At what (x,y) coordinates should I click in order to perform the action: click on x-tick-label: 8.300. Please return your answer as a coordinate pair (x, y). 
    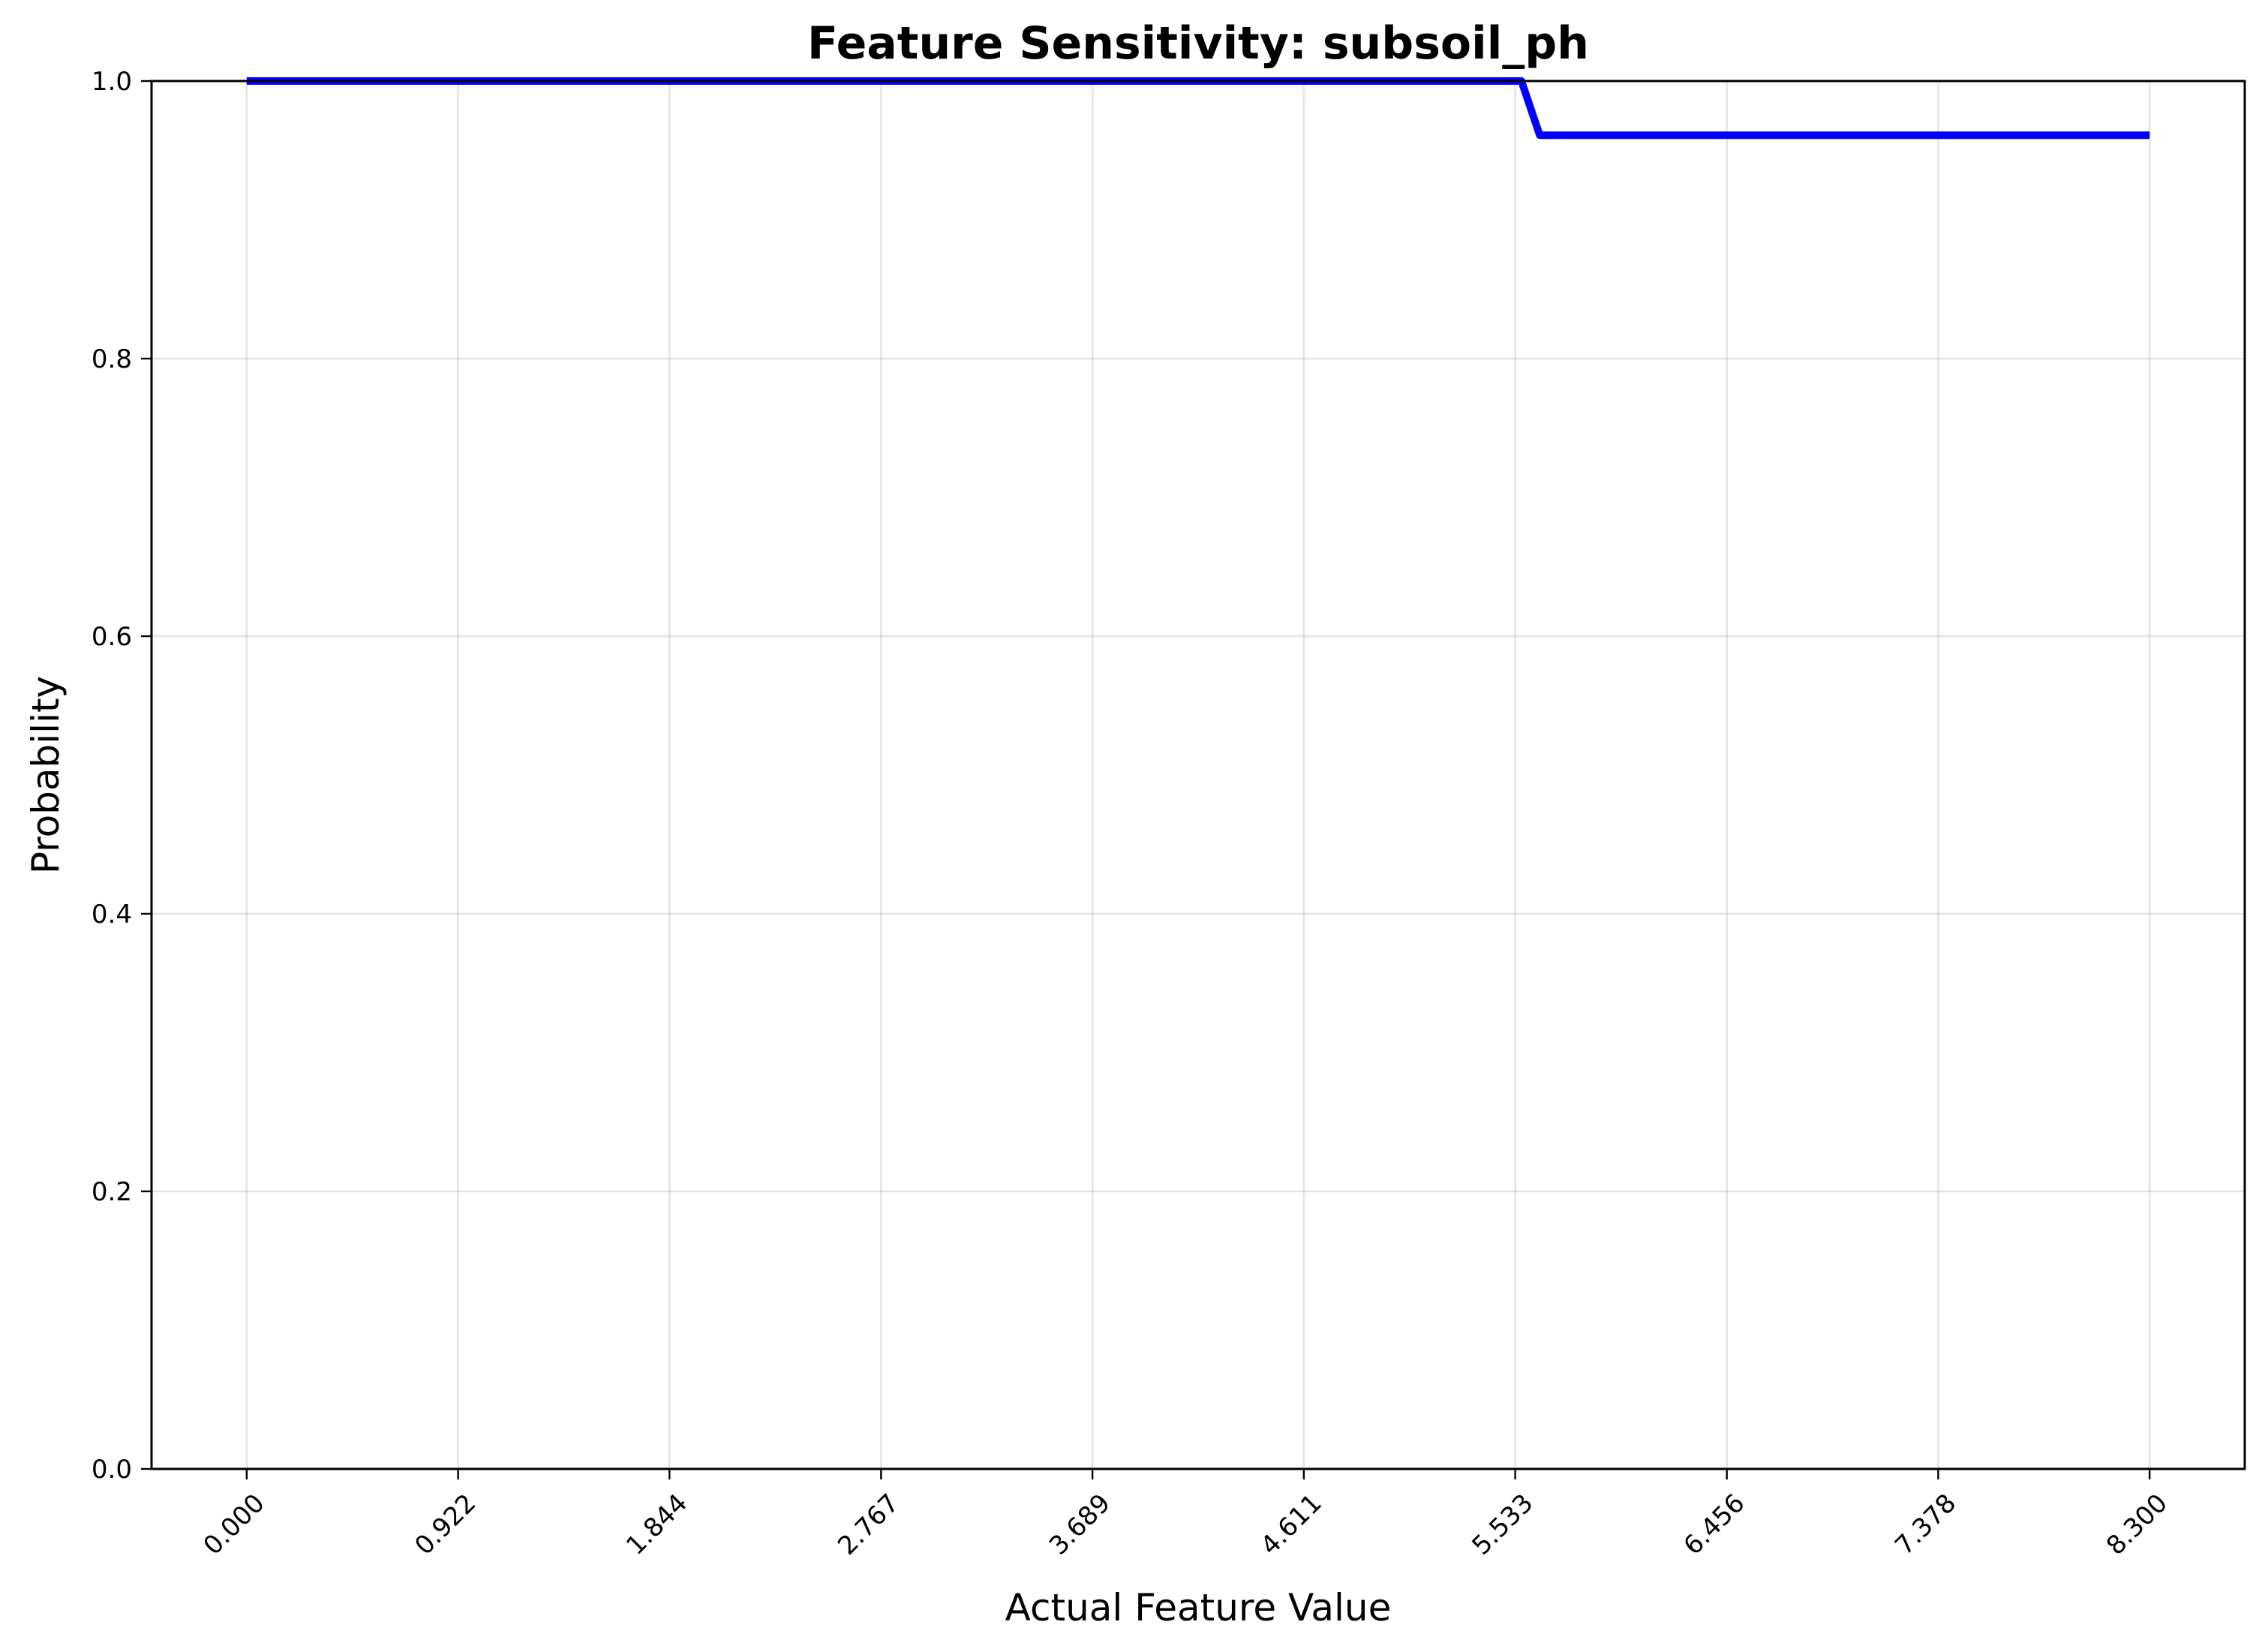
    Looking at the image, I should click on (2137, 1524).